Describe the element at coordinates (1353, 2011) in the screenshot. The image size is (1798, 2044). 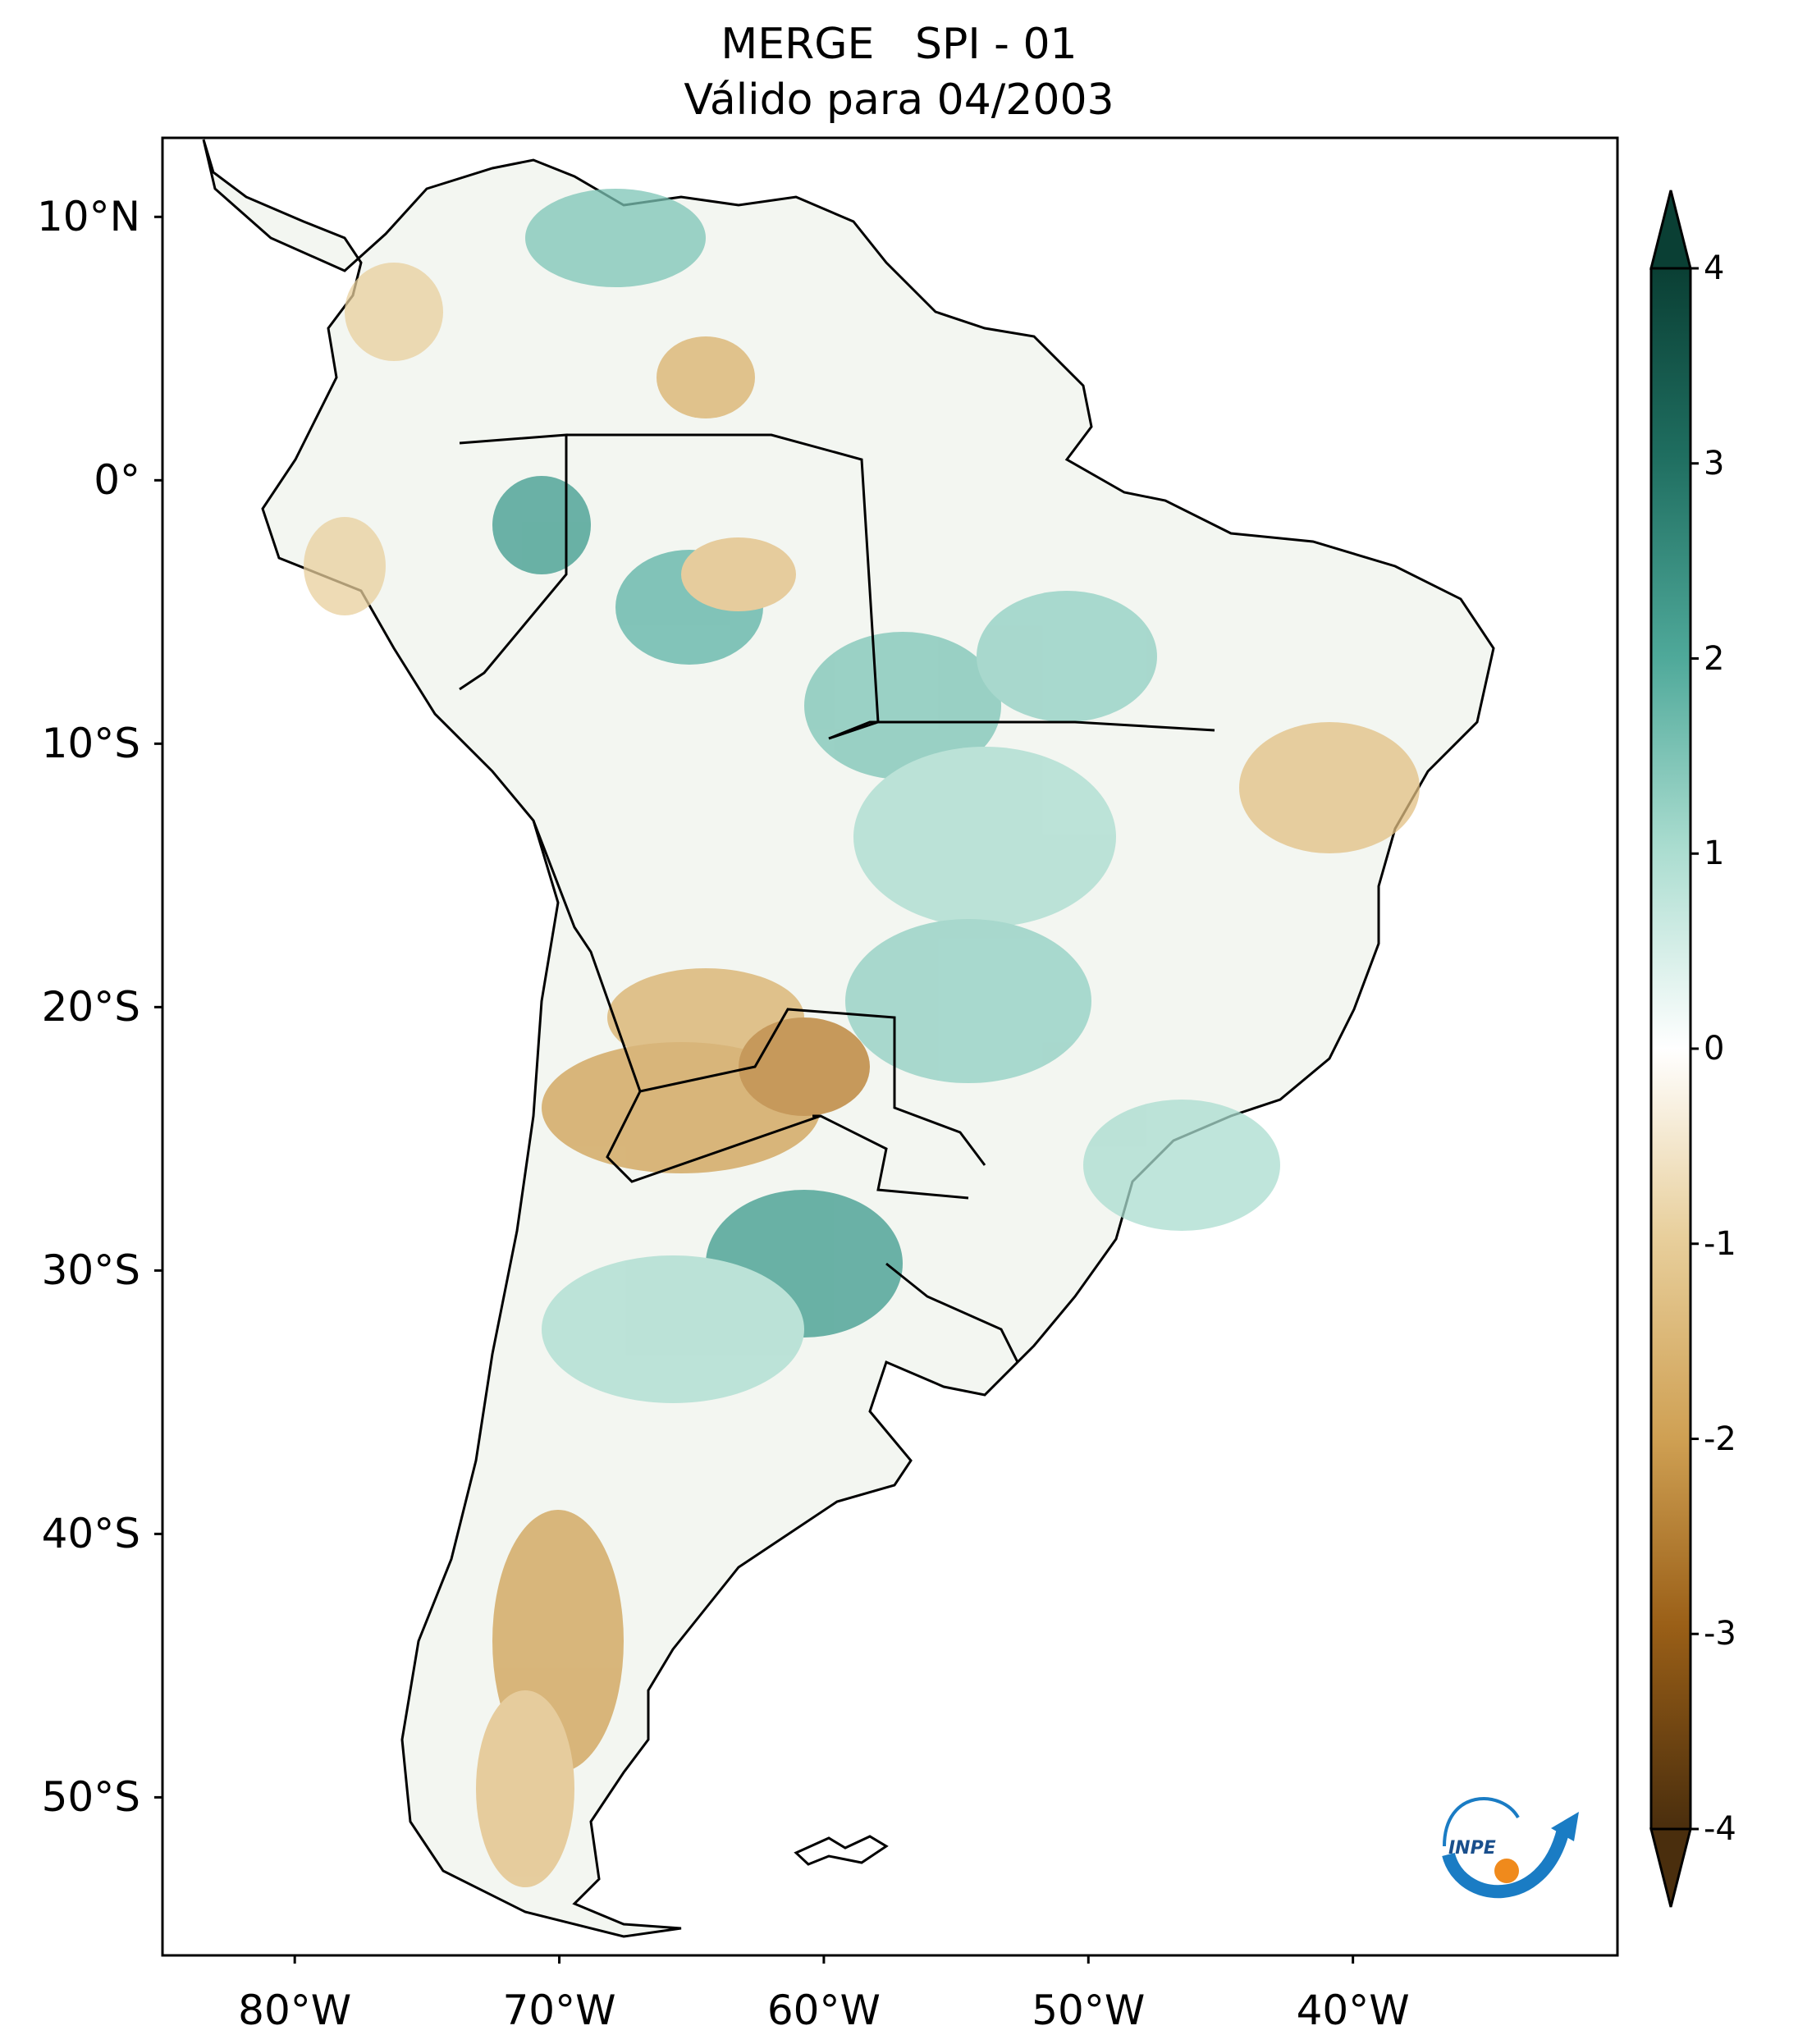
I see `longitude-label: 40°W` at that location.